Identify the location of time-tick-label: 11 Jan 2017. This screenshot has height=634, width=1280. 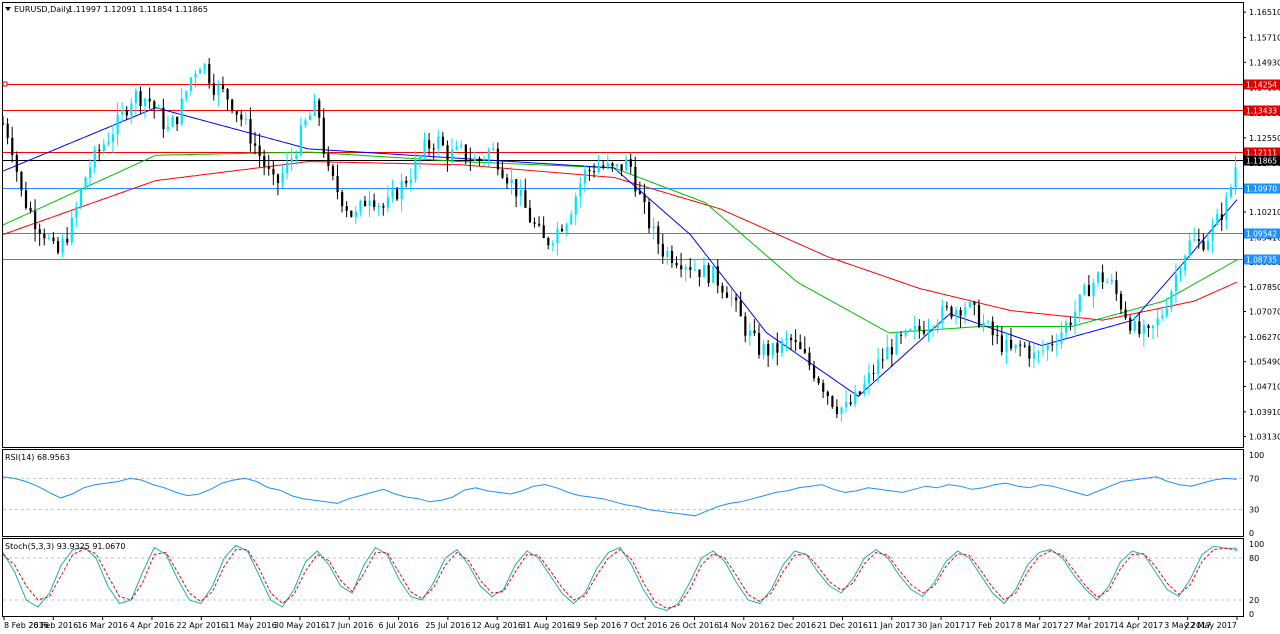
(892, 625).